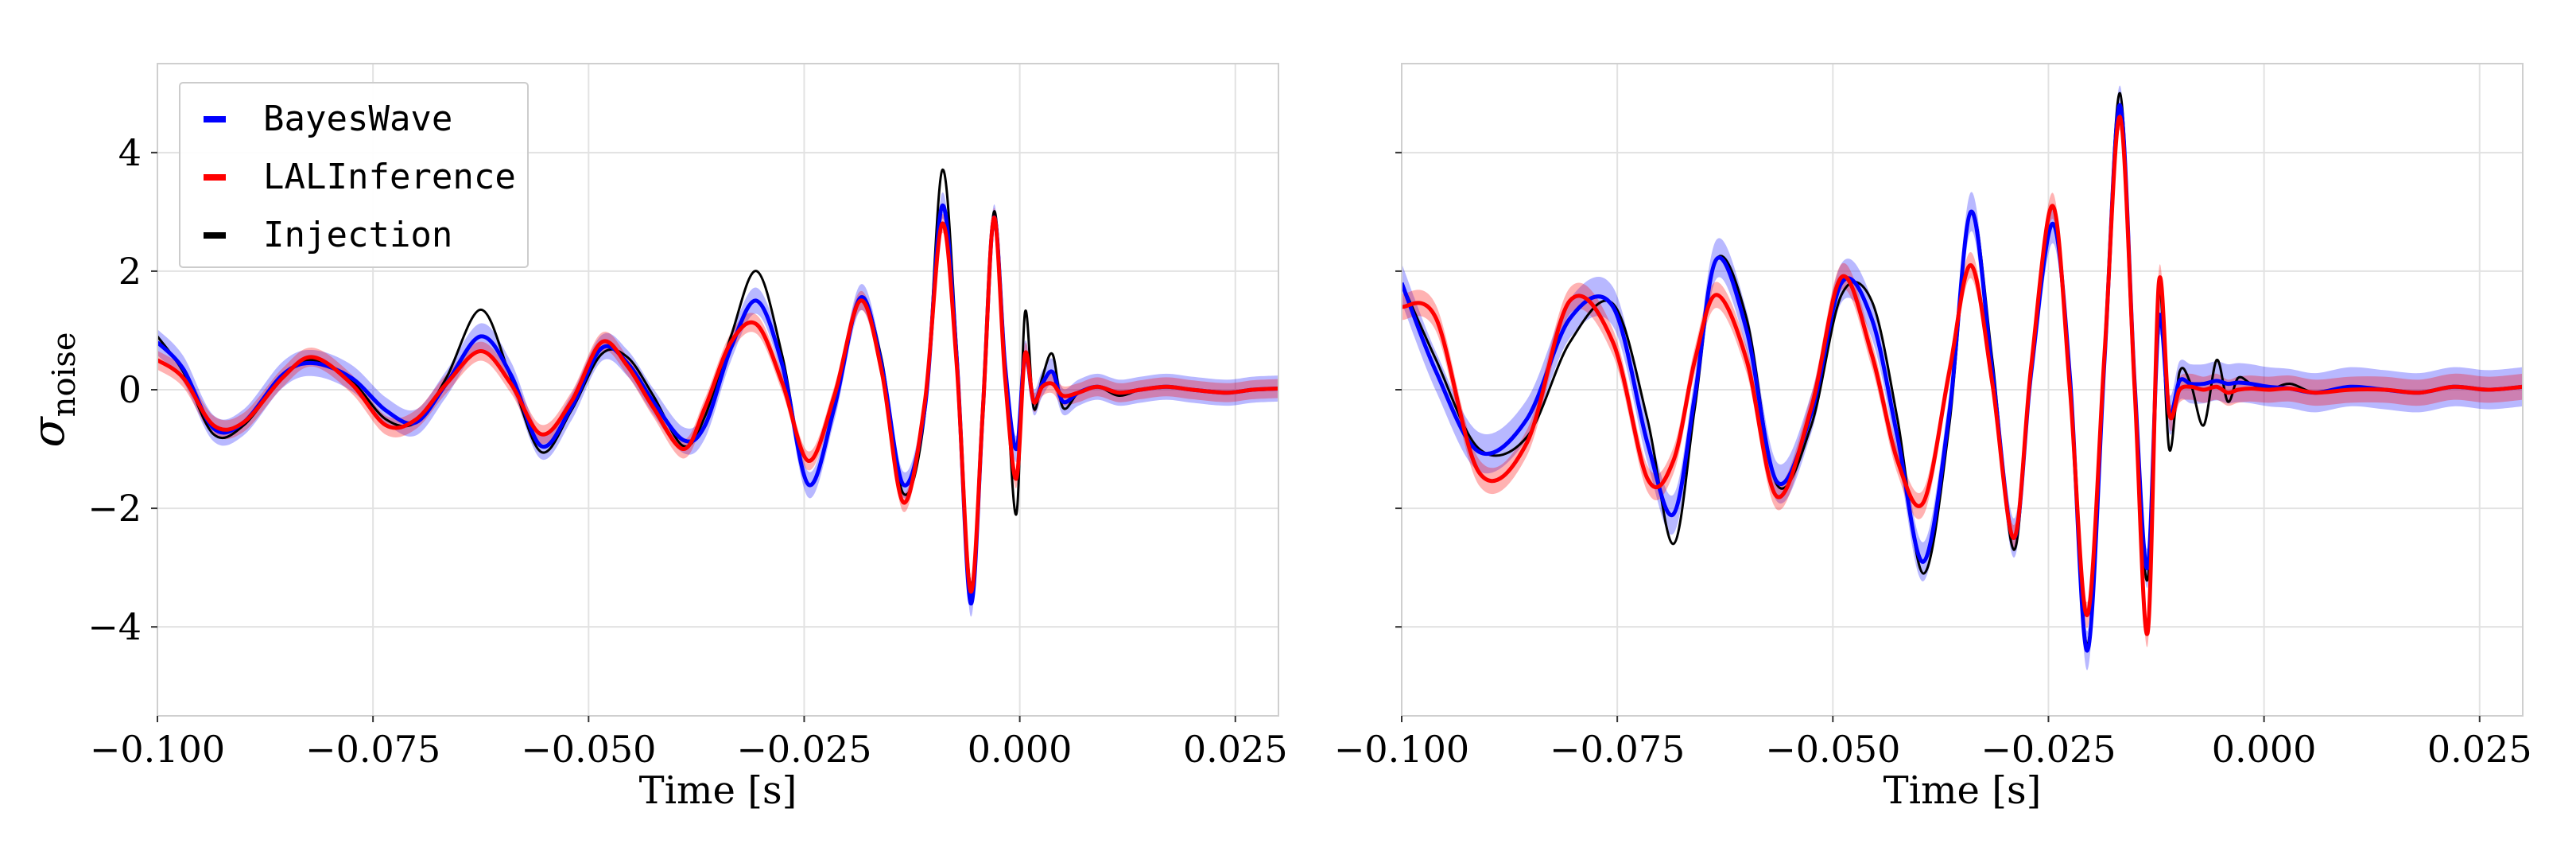  What do you see at coordinates (130, 152) in the screenshot?
I see `y-tick-label: 4` at bounding box center [130, 152].